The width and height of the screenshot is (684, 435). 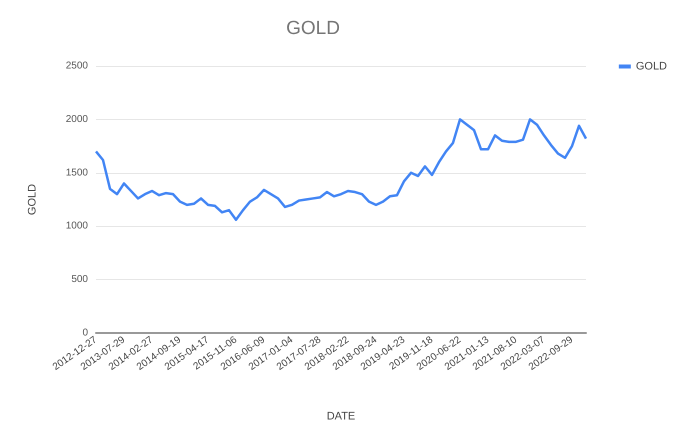 I want to click on legend-label: GOLD, so click(x=652, y=66).